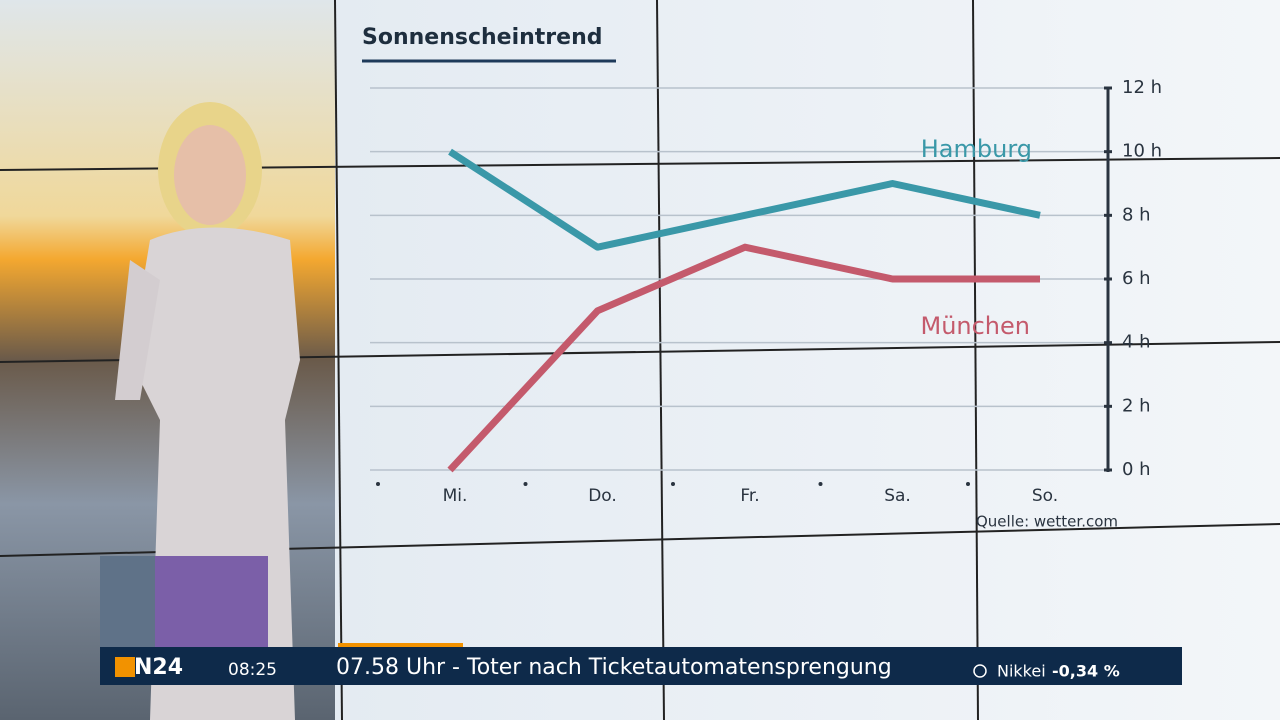 Image resolution: width=1280 pixels, height=720 pixels. What do you see at coordinates (1136, 405) in the screenshot?
I see `y-tick-label: 2 h` at bounding box center [1136, 405].